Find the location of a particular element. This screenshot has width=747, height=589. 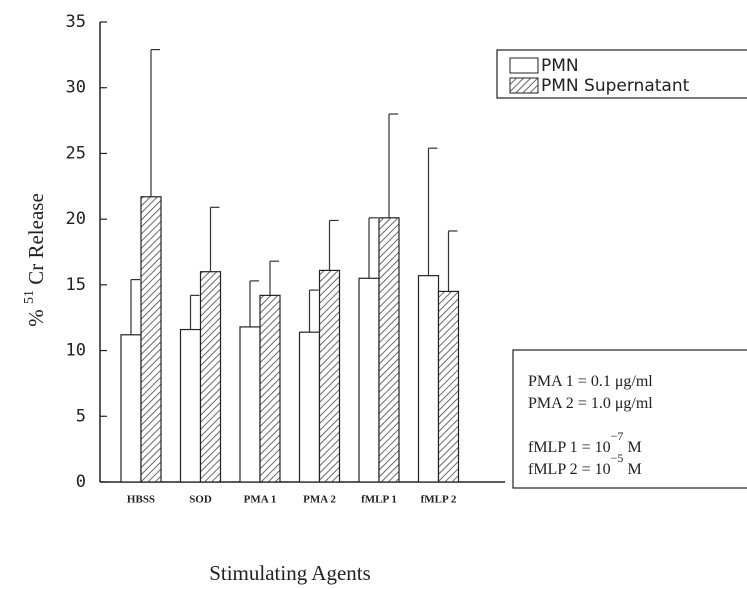

y-tick-label: 15 is located at coordinates (76, 285).